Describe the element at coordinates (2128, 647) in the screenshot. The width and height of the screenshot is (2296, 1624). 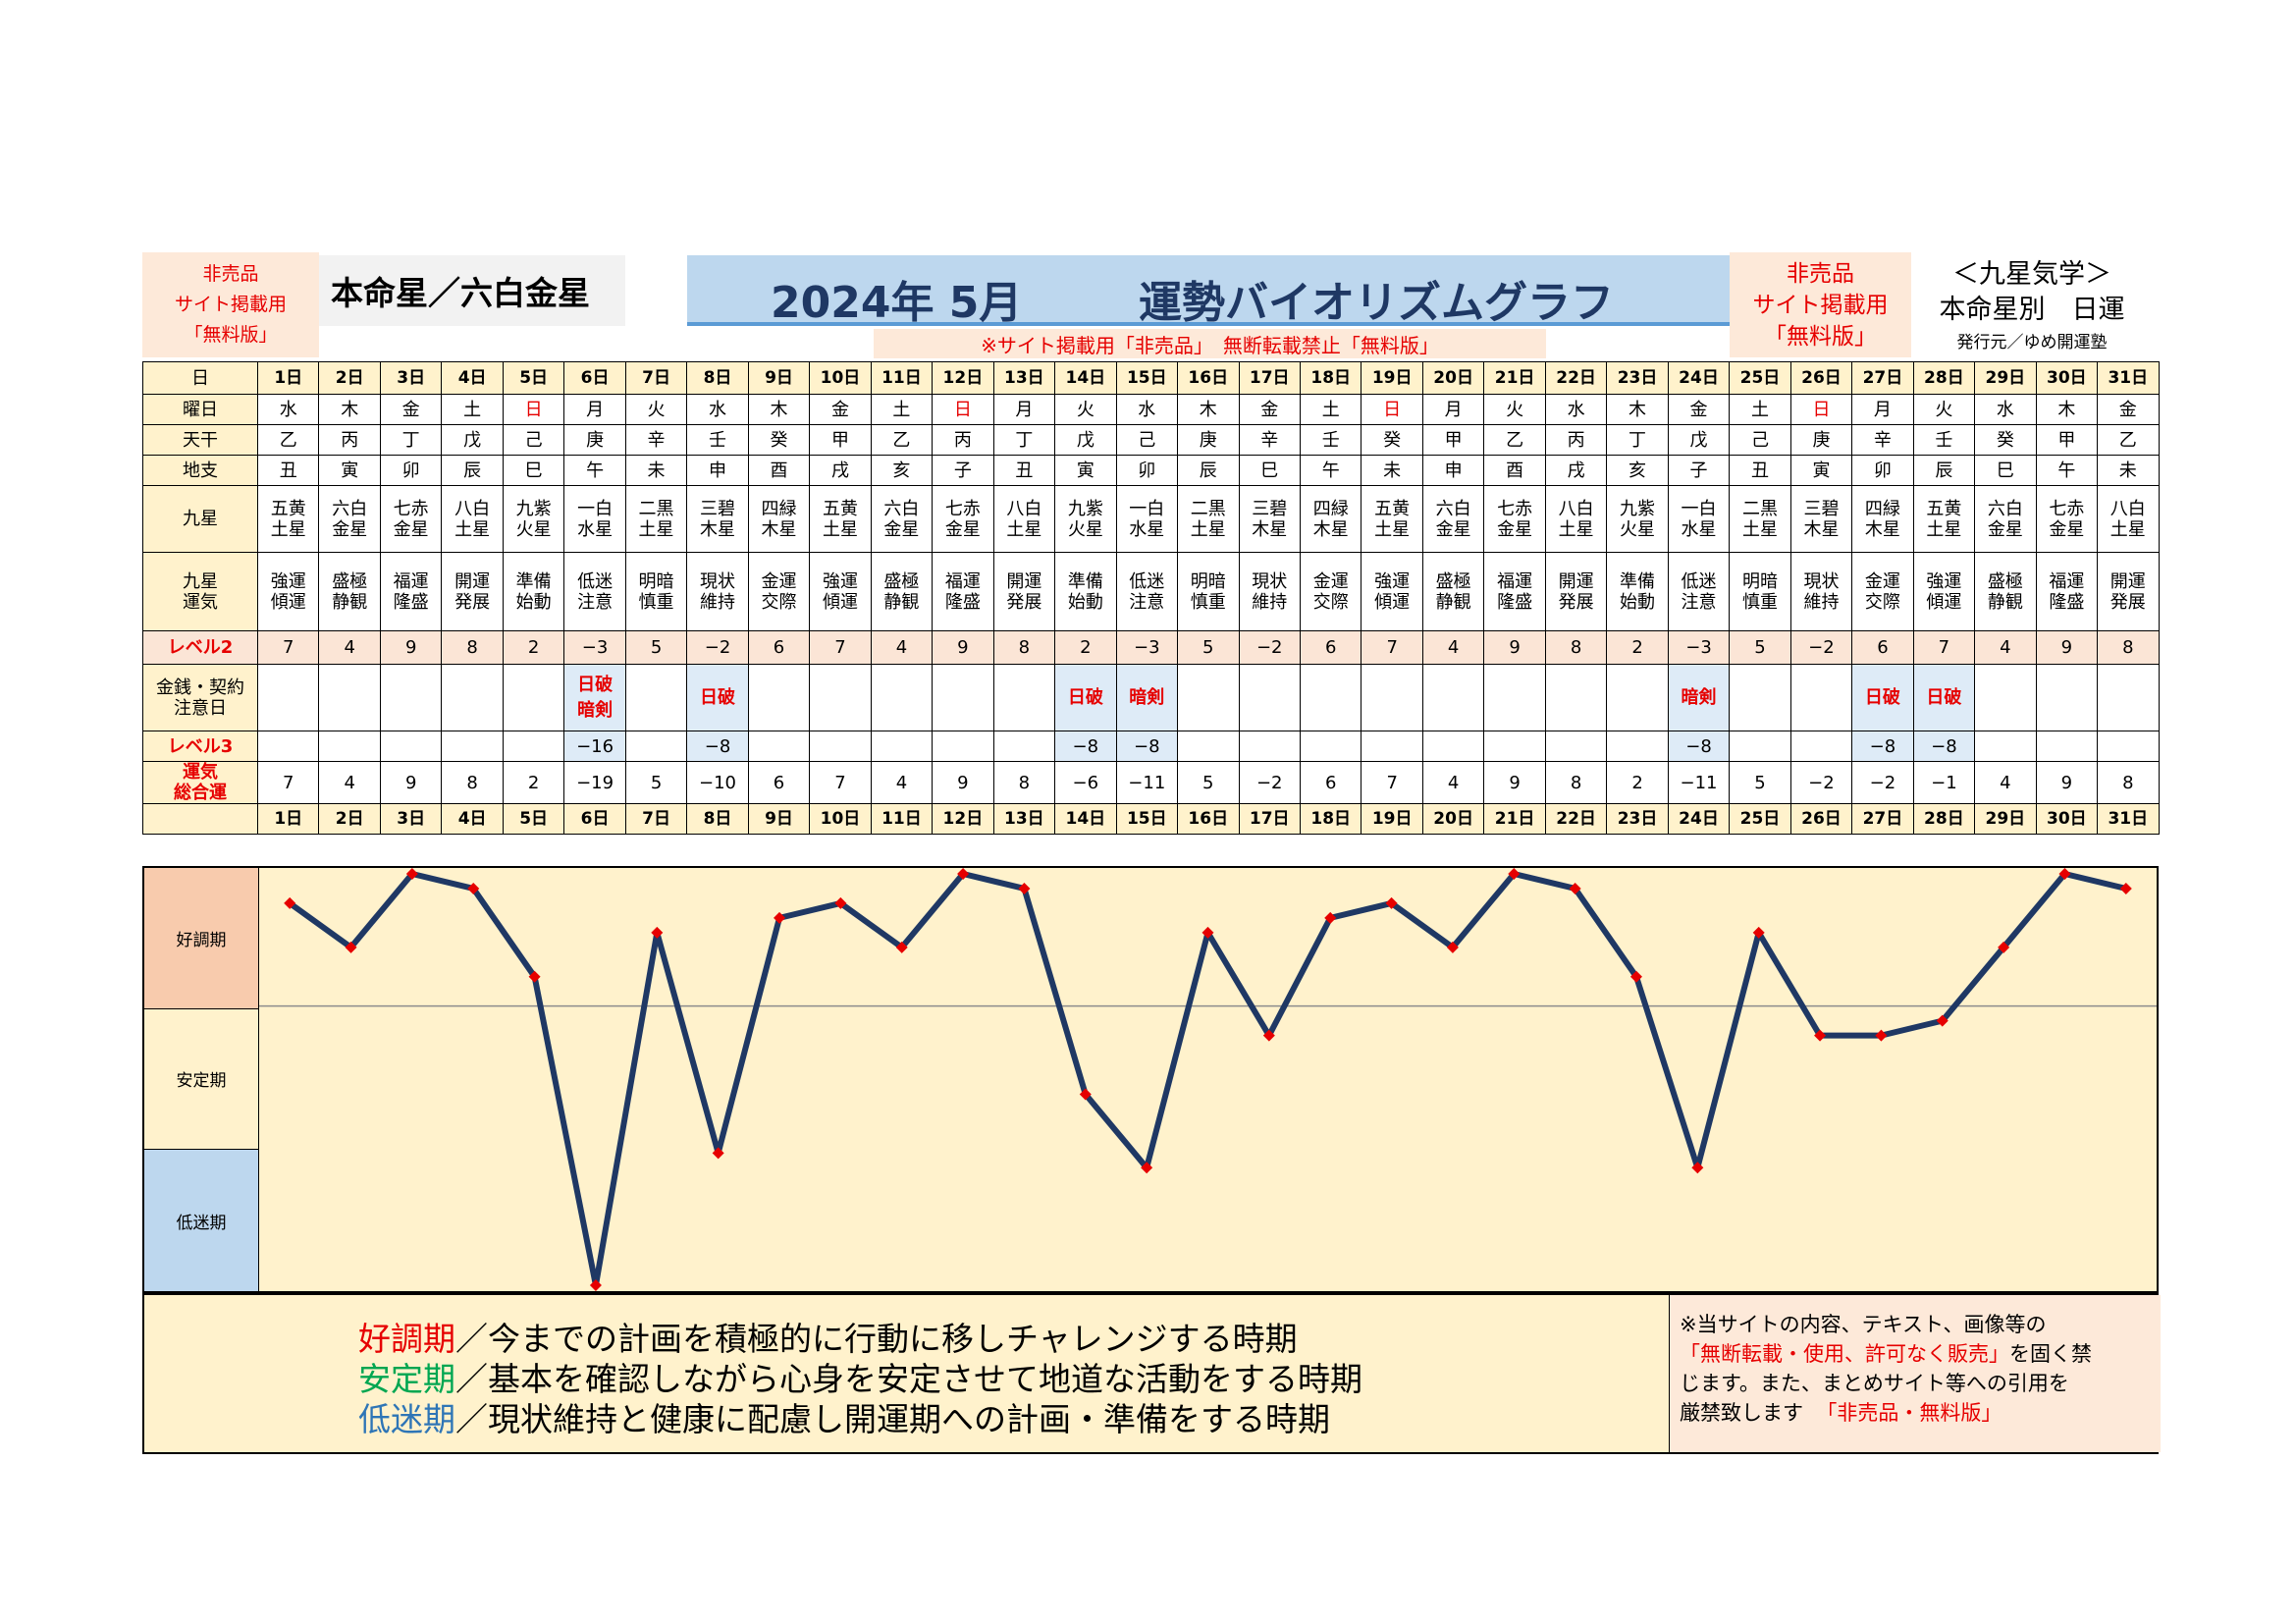
I see `level2-cell: 8` at that location.